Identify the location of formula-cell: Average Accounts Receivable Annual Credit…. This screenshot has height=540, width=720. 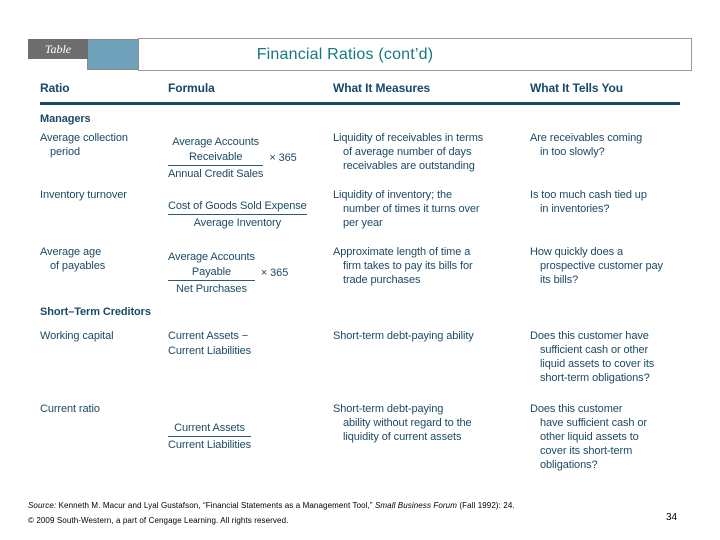
(250, 158).